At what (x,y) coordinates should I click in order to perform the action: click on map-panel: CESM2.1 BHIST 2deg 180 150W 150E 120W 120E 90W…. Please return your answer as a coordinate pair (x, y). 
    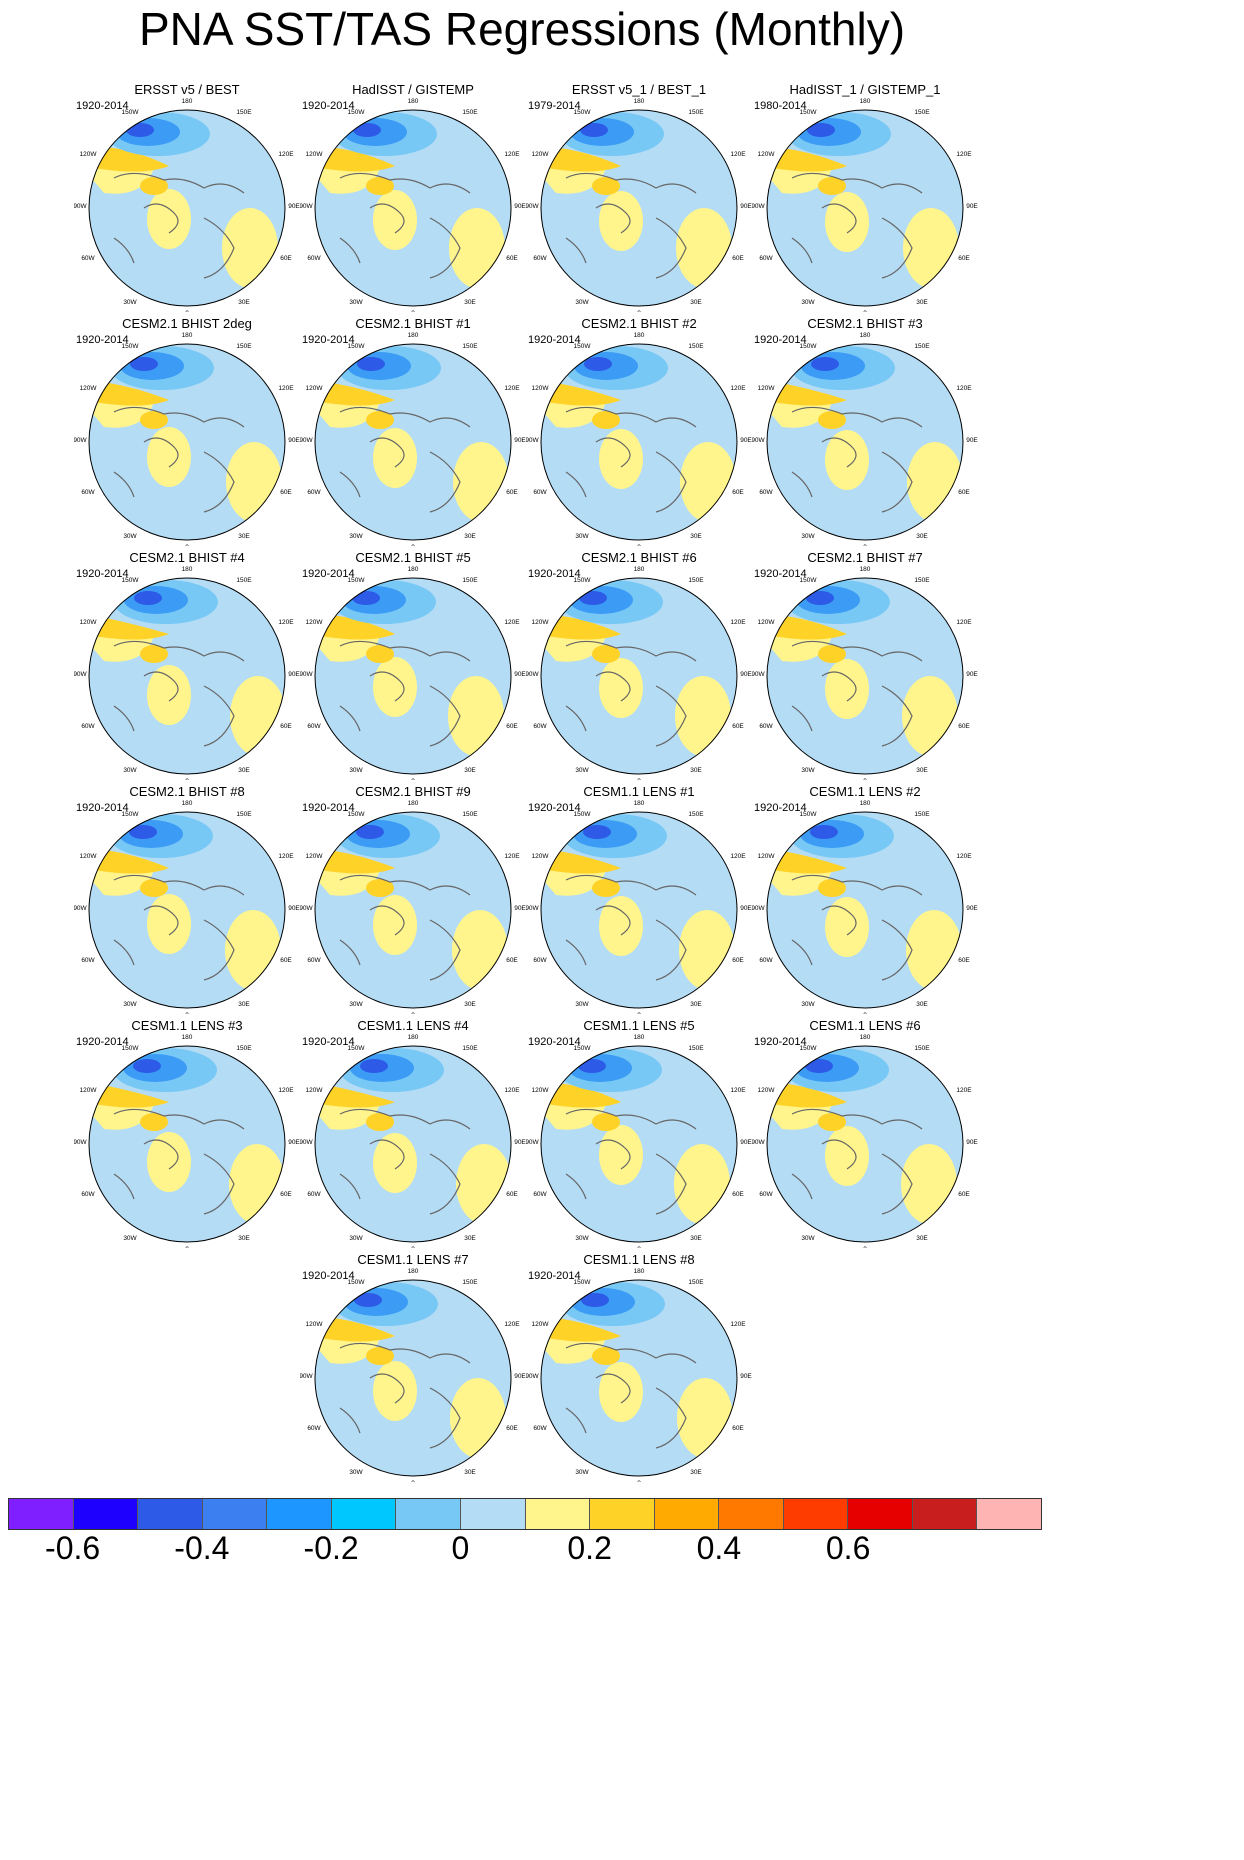
    Looking at the image, I should click on (187, 431).